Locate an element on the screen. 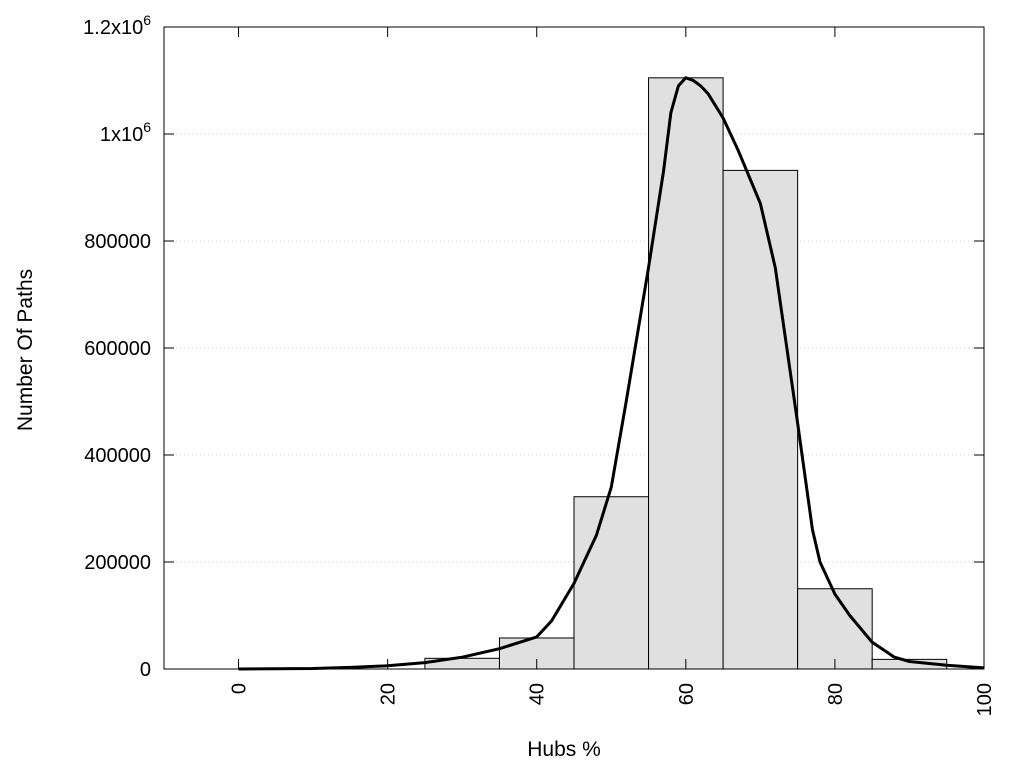 Image resolution: width=1024 pixels, height=768 pixels. y-tick-label: 200000 is located at coordinates (117, 563).